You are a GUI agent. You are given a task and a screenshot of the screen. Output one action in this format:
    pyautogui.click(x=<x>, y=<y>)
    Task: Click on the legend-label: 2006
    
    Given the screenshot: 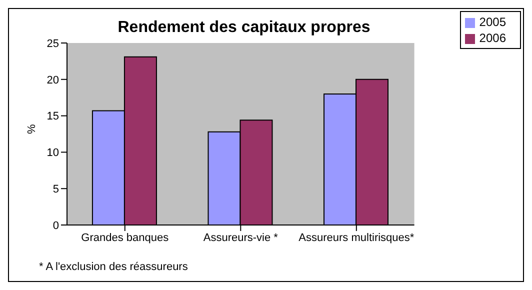 What is the action you would take?
    pyautogui.click(x=492, y=38)
    